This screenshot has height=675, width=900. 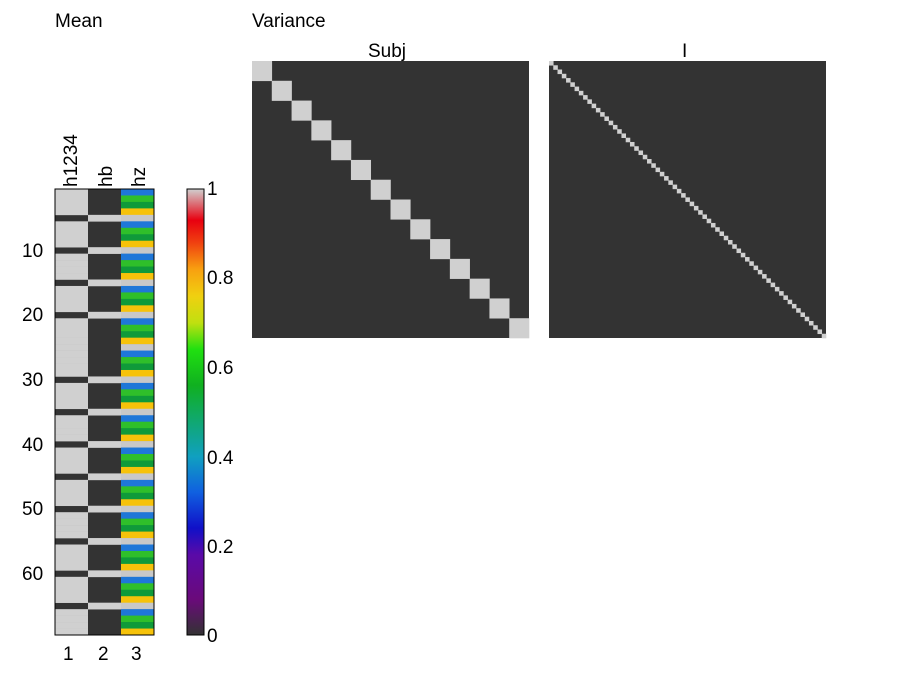 I want to click on mean-title: Mean, so click(x=79, y=21).